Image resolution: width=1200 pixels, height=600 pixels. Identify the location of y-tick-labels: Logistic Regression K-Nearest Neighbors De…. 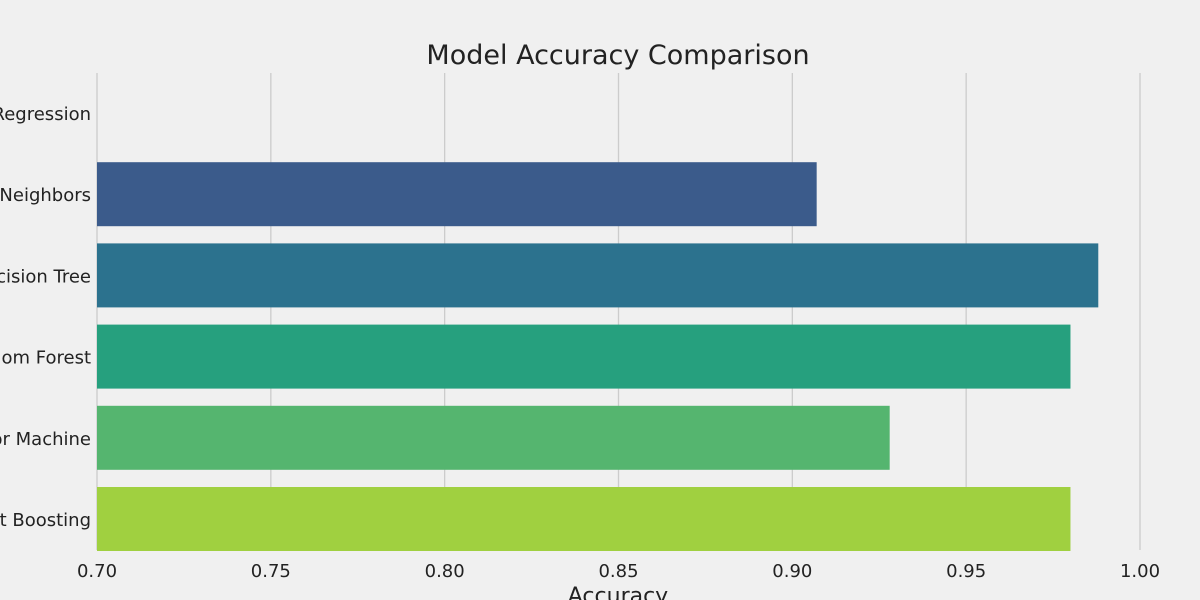
(45, 317).